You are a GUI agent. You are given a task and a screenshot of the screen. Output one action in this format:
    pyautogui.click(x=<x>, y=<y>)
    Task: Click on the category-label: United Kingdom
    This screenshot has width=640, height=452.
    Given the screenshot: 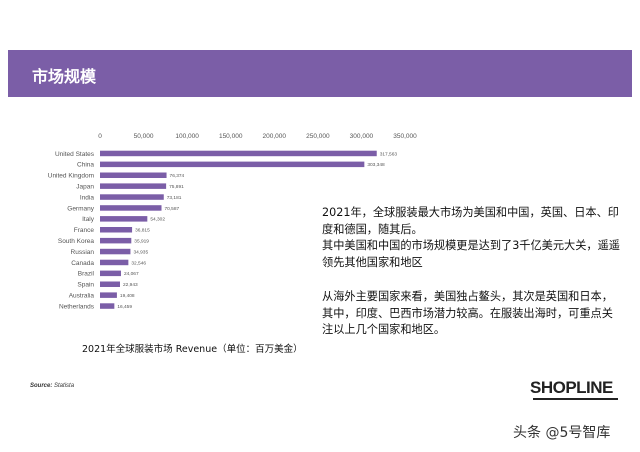 What is the action you would take?
    pyautogui.click(x=71, y=176)
    